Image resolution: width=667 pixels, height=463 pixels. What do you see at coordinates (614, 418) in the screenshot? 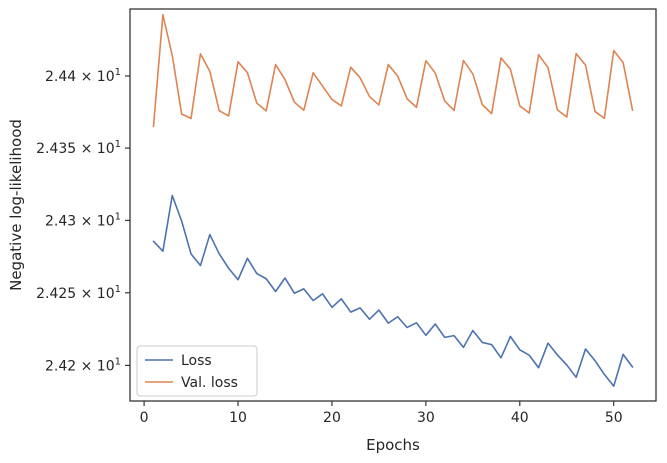
I see `x-tick-label: 50` at bounding box center [614, 418].